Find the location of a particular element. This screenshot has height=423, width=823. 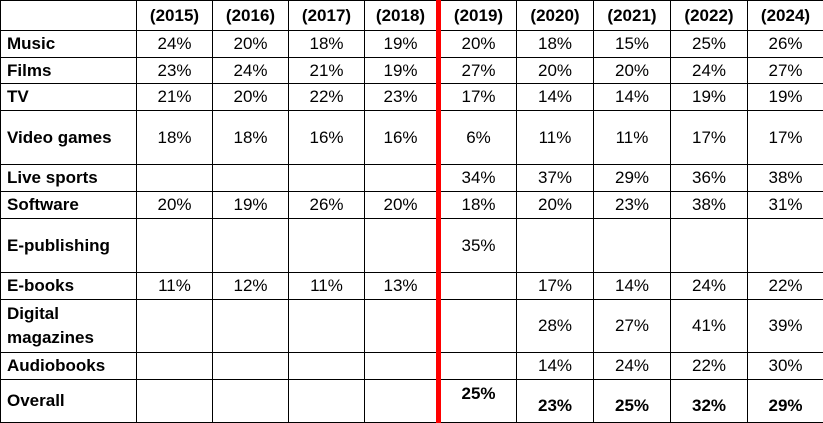

column-header: (2020) is located at coordinates (555, 16).